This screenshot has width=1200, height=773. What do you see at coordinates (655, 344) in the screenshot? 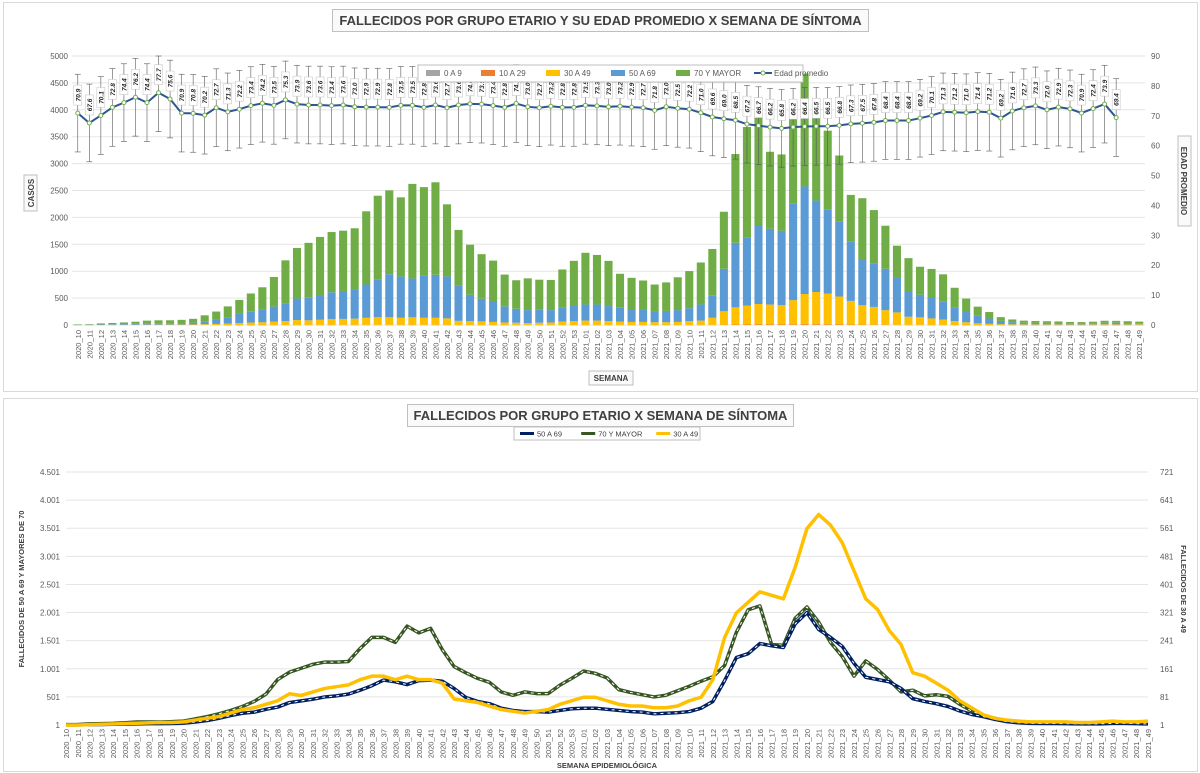
I see `x-tick-label: 2021_07` at bounding box center [655, 344].